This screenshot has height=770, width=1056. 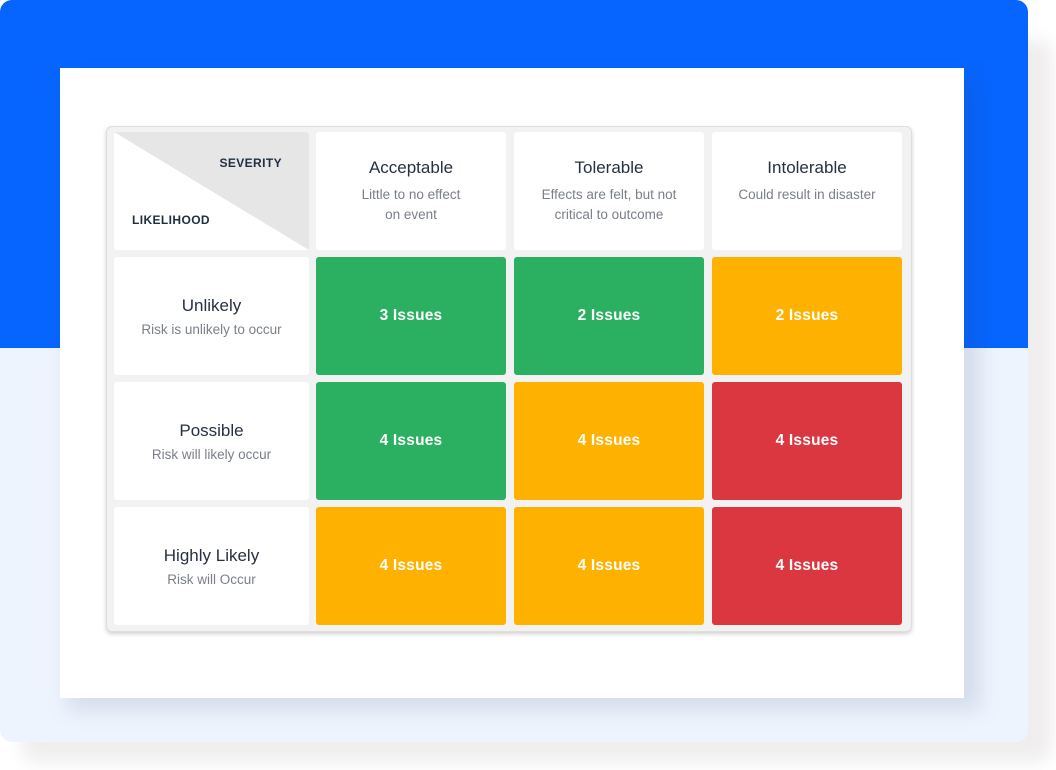 I want to click on column-description: Could result in disaster, so click(x=807, y=194).